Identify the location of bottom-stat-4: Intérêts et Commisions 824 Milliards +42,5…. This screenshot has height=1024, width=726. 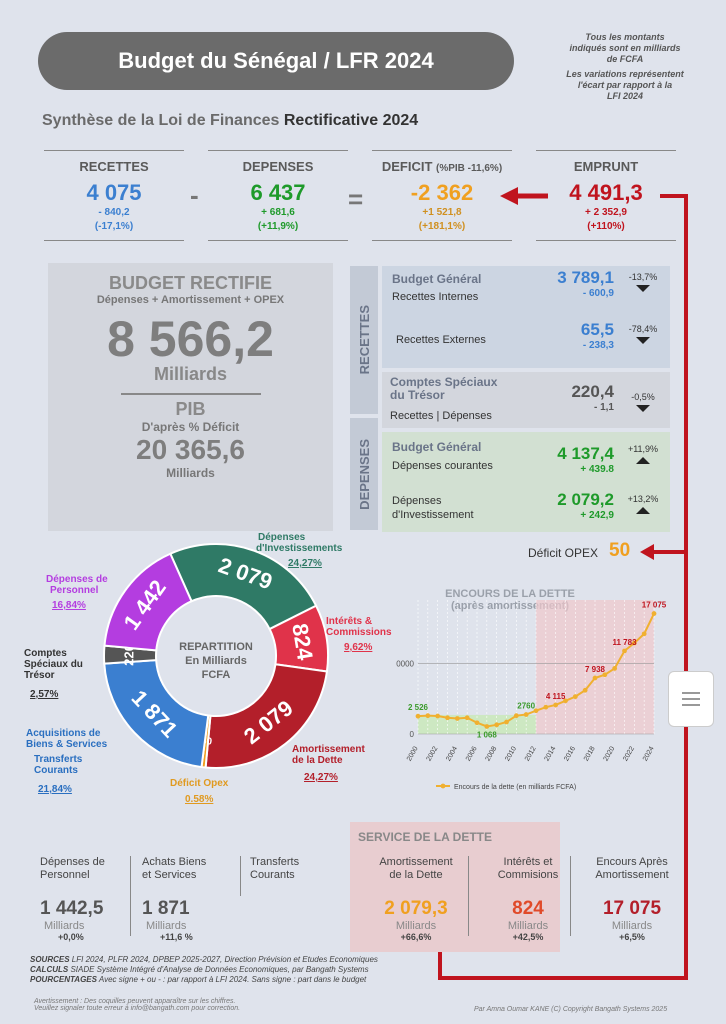
(530, 899).